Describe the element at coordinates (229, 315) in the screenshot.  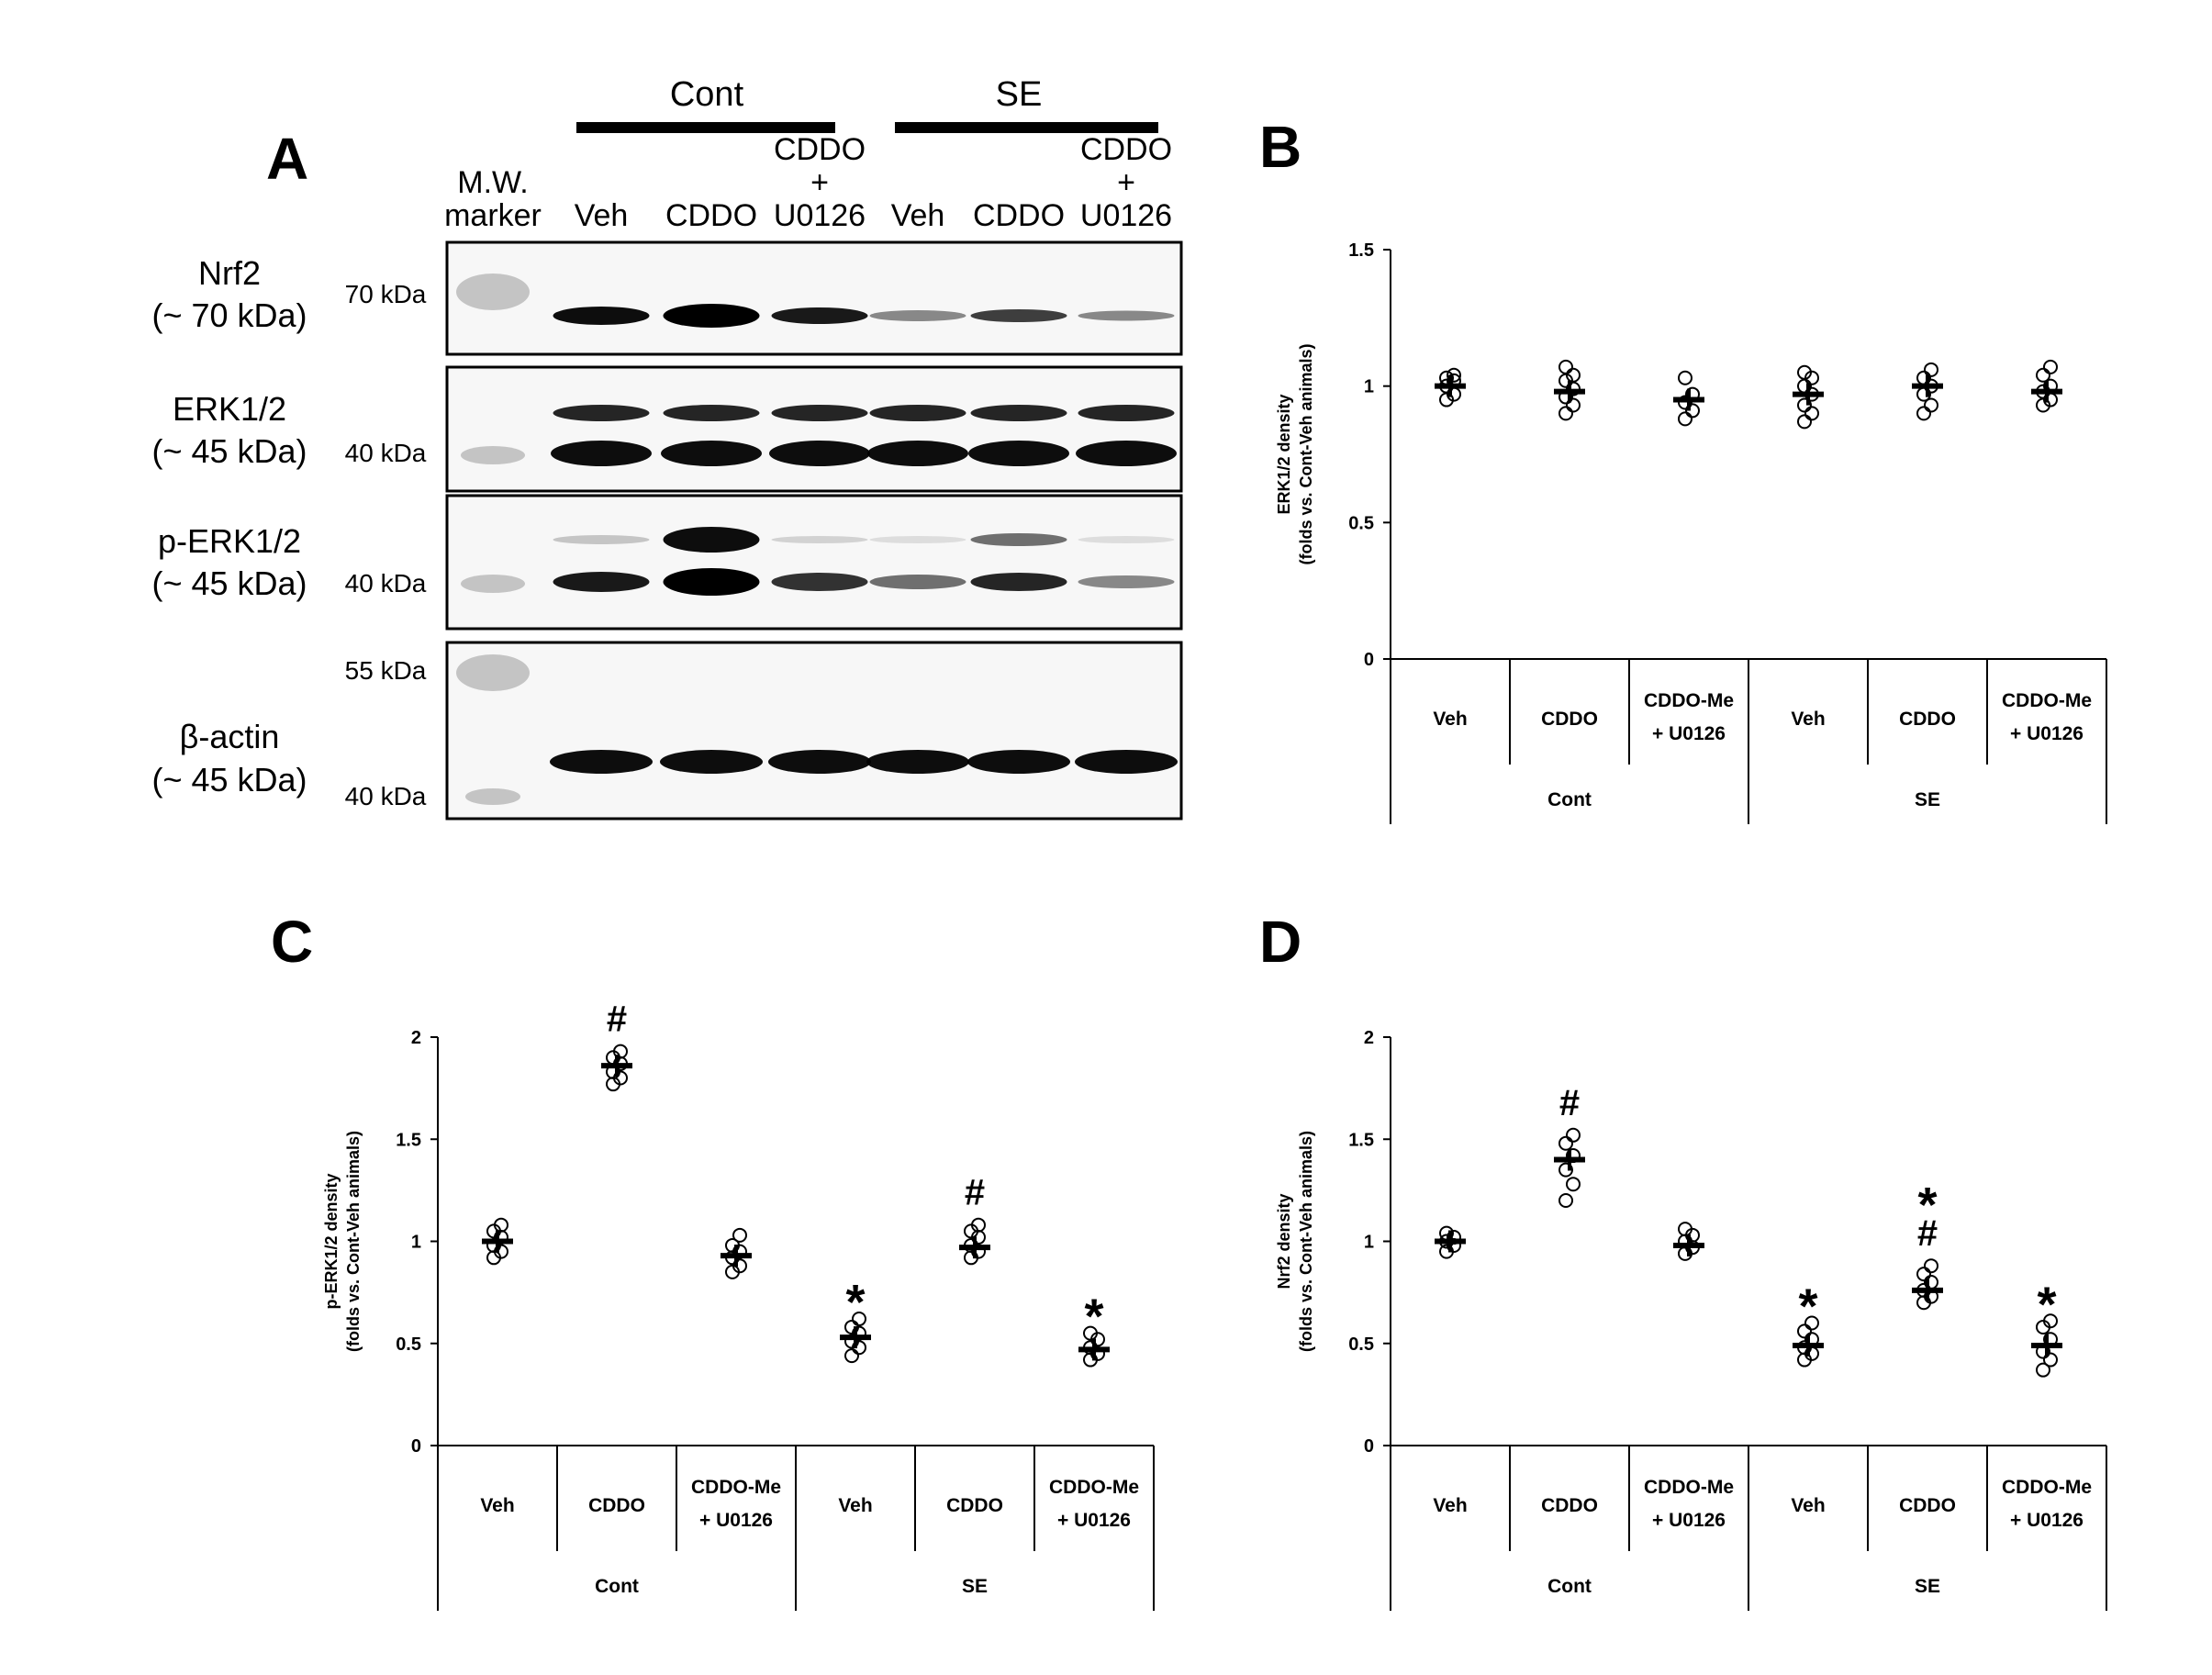
I see `blot-label-nrf2: (~ 70 kDa)` at that location.